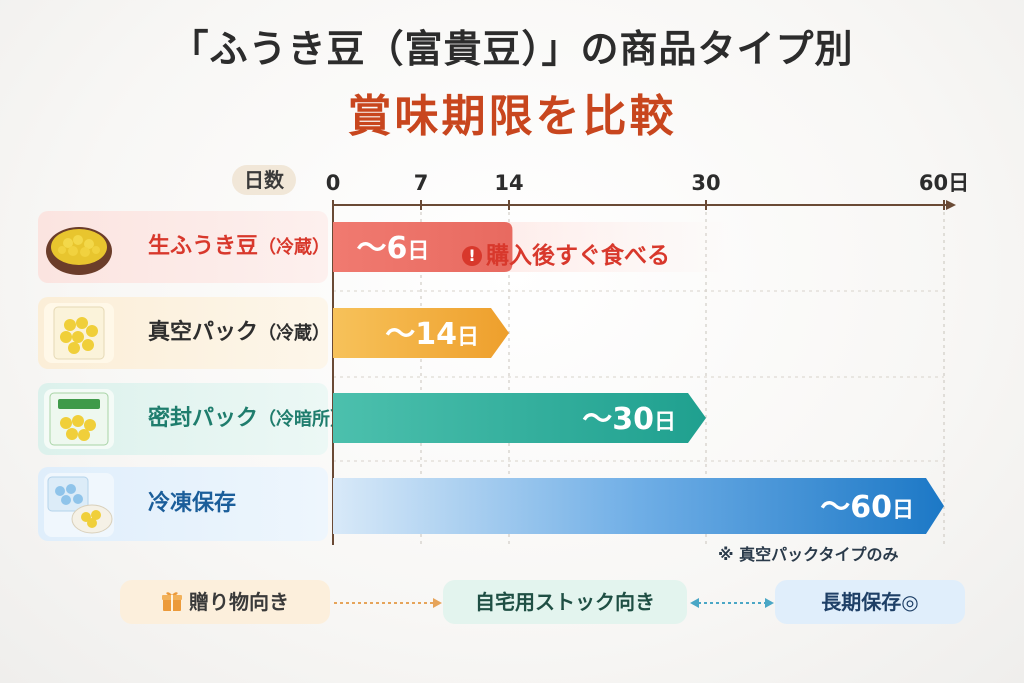 The height and width of the screenshot is (683, 1024). What do you see at coordinates (512, 49) in the screenshot?
I see `title-line1: 「ふうき豆（富貴豆）」の商品タイプ別` at bounding box center [512, 49].